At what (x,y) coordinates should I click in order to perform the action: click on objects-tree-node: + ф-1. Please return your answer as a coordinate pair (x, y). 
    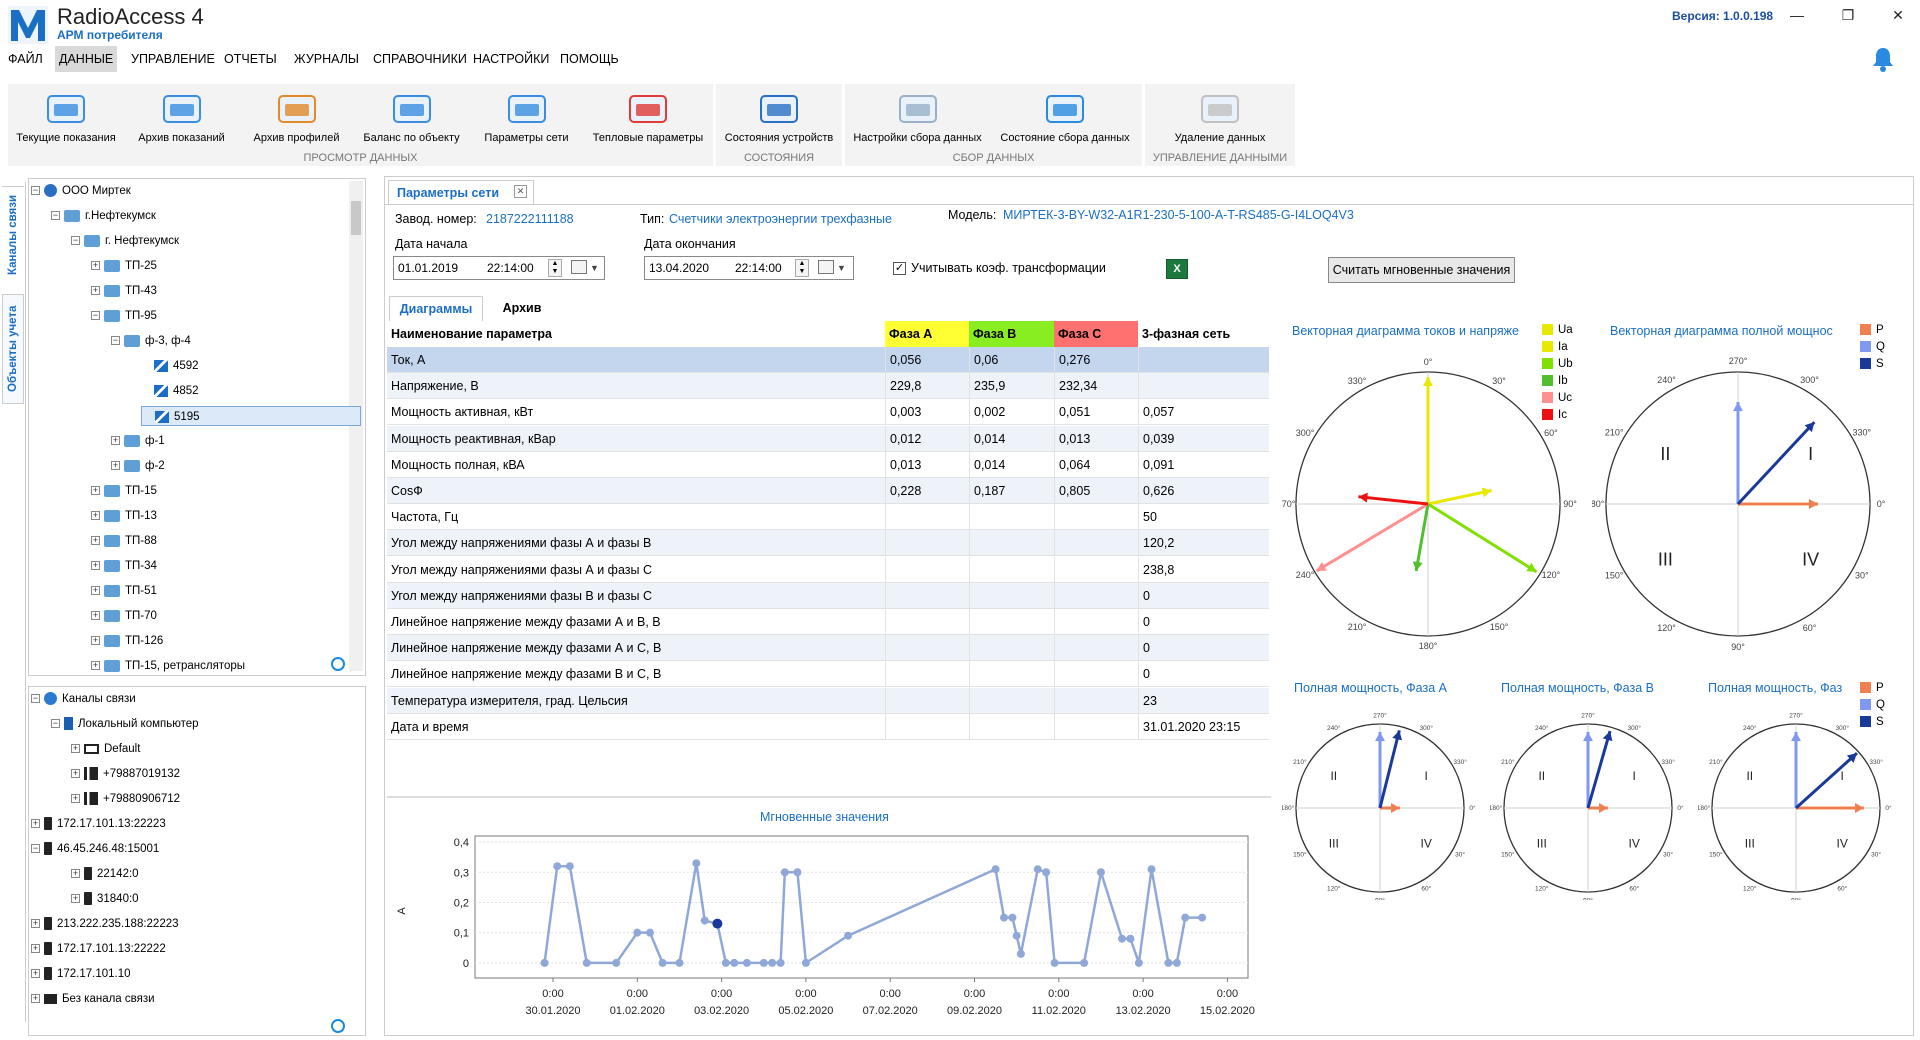
    Looking at the image, I should click on (138, 441).